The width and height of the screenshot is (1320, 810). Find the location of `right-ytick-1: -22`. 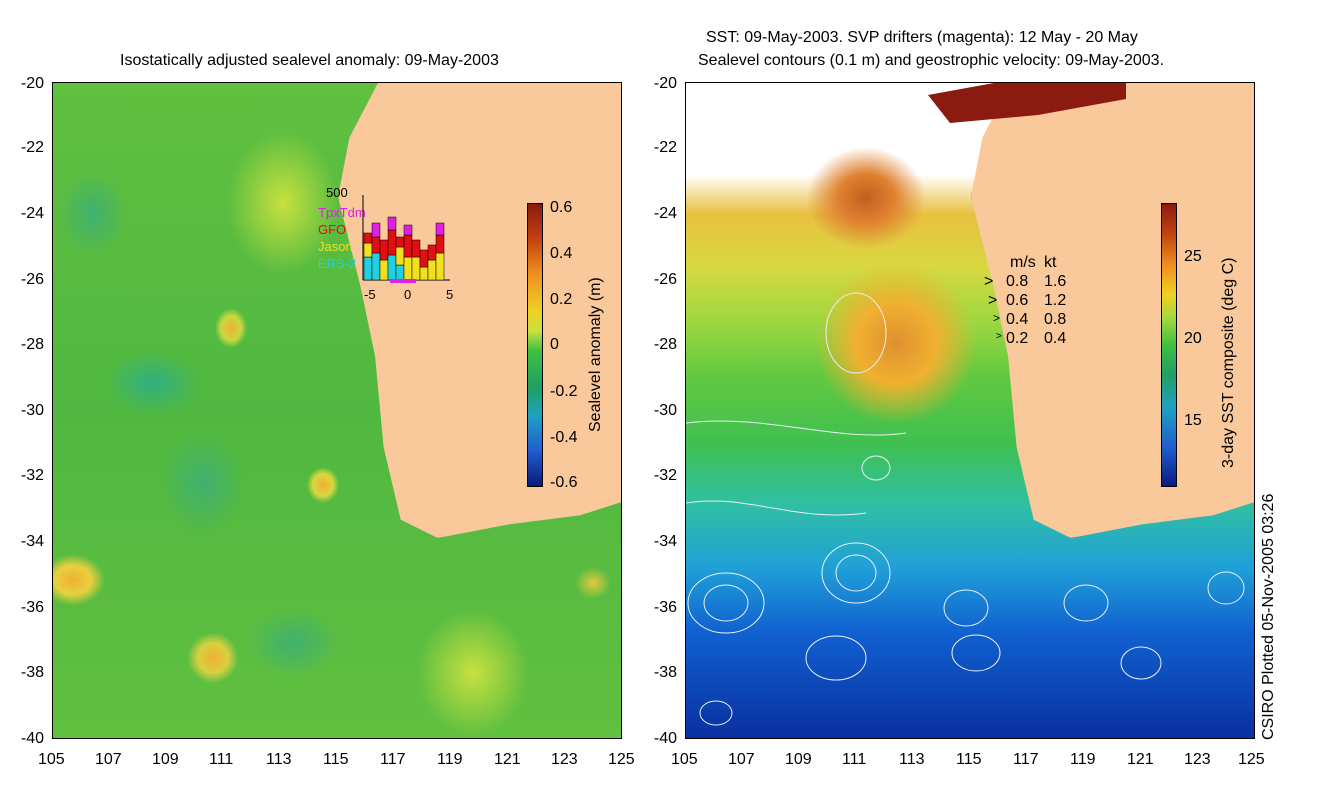

right-ytick-1: -22 is located at coordinates (665, 147).